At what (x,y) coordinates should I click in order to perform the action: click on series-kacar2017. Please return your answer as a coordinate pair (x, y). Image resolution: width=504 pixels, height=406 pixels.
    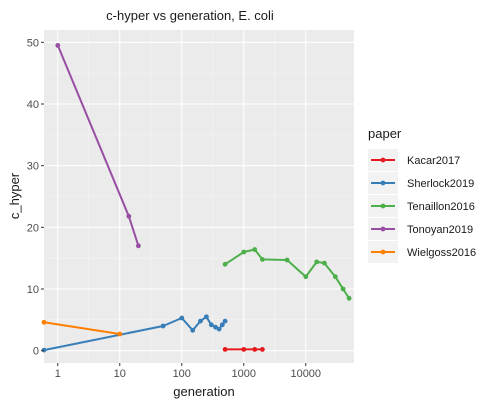
    Looking at the image, I should click on (243, 349).